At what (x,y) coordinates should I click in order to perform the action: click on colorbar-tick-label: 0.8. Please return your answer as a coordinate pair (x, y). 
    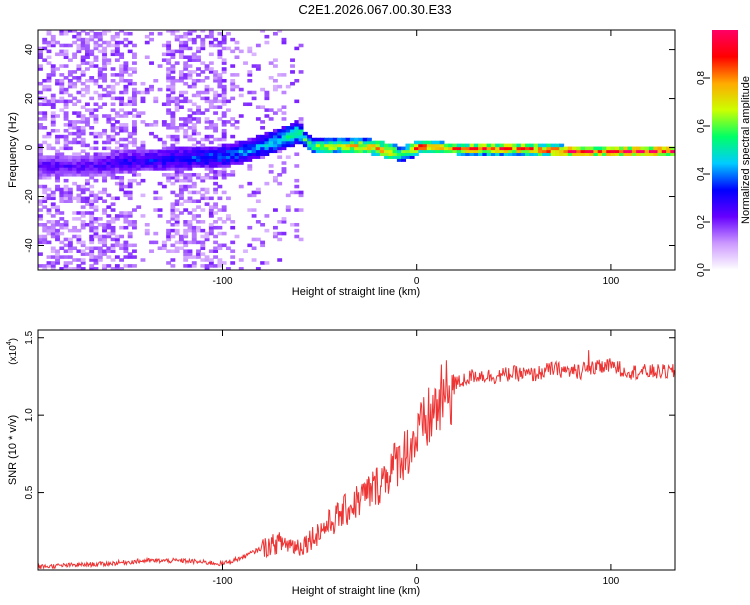
    Looking at the image, I should click on (701, 78).